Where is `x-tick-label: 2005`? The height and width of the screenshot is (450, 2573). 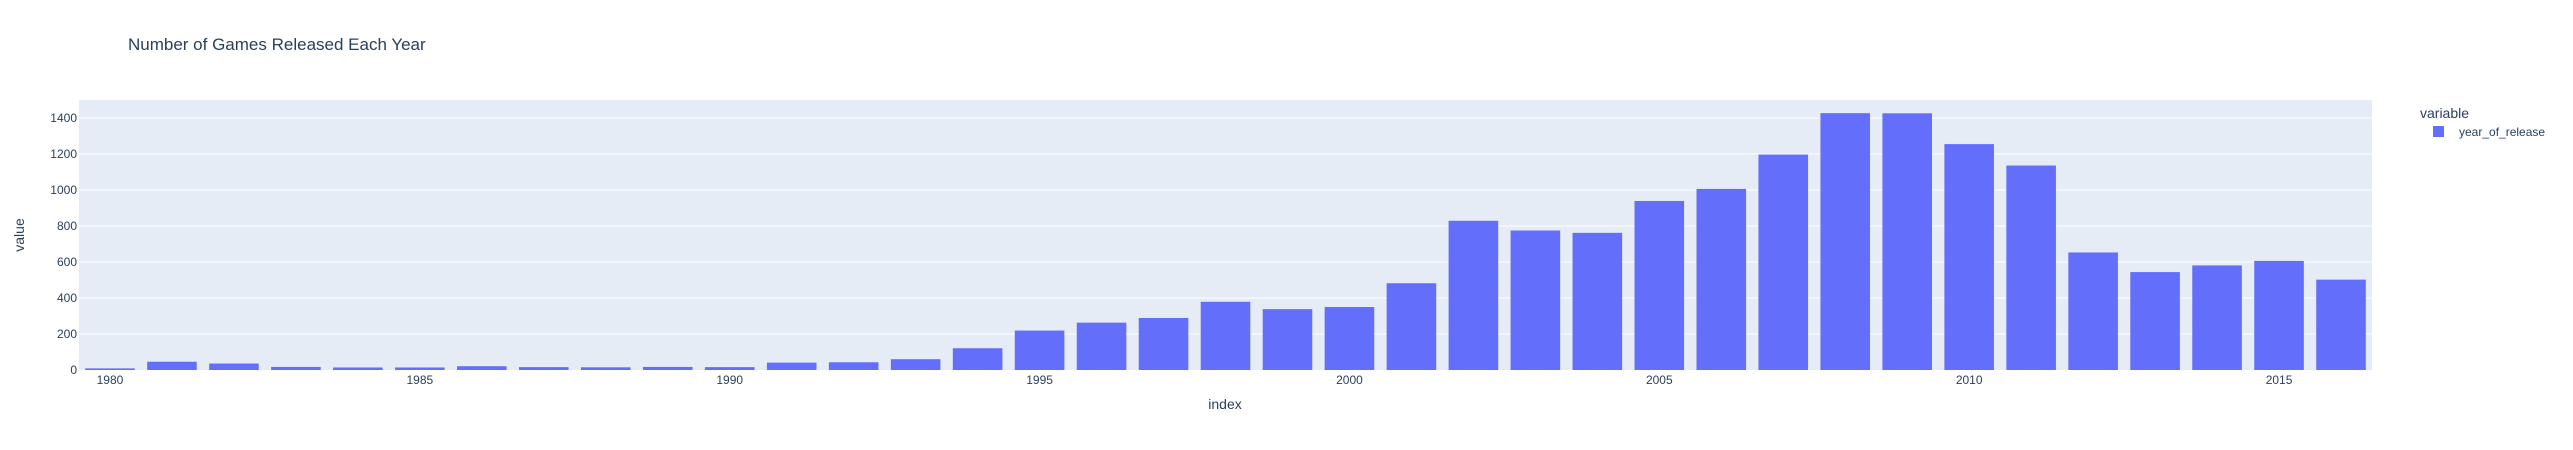 x-tick-label: 2005 is located at coordinates (1659, 380).